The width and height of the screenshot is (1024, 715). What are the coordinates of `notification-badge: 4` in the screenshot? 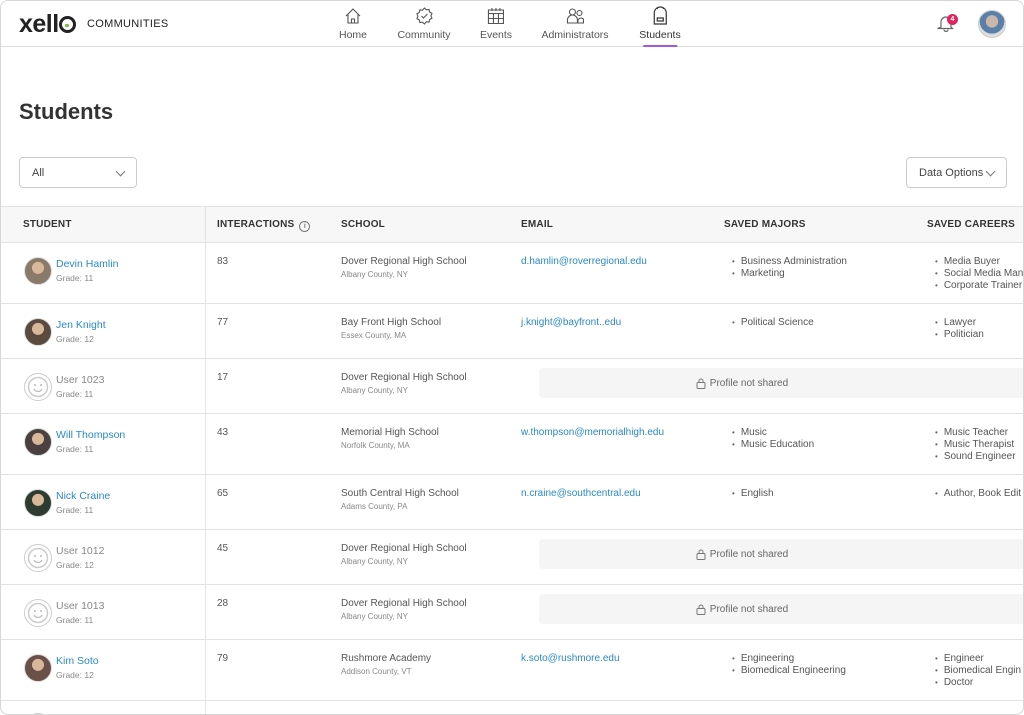 It's located at (952, 19).